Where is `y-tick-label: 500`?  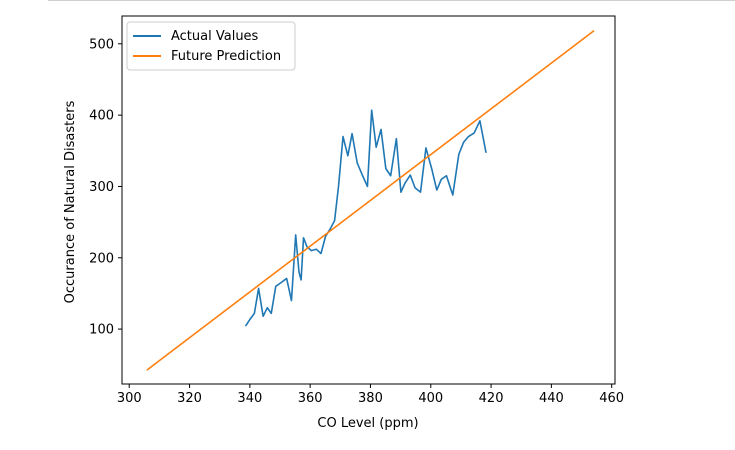
y-tick-label: 500 is located at coordinates (101, 44).